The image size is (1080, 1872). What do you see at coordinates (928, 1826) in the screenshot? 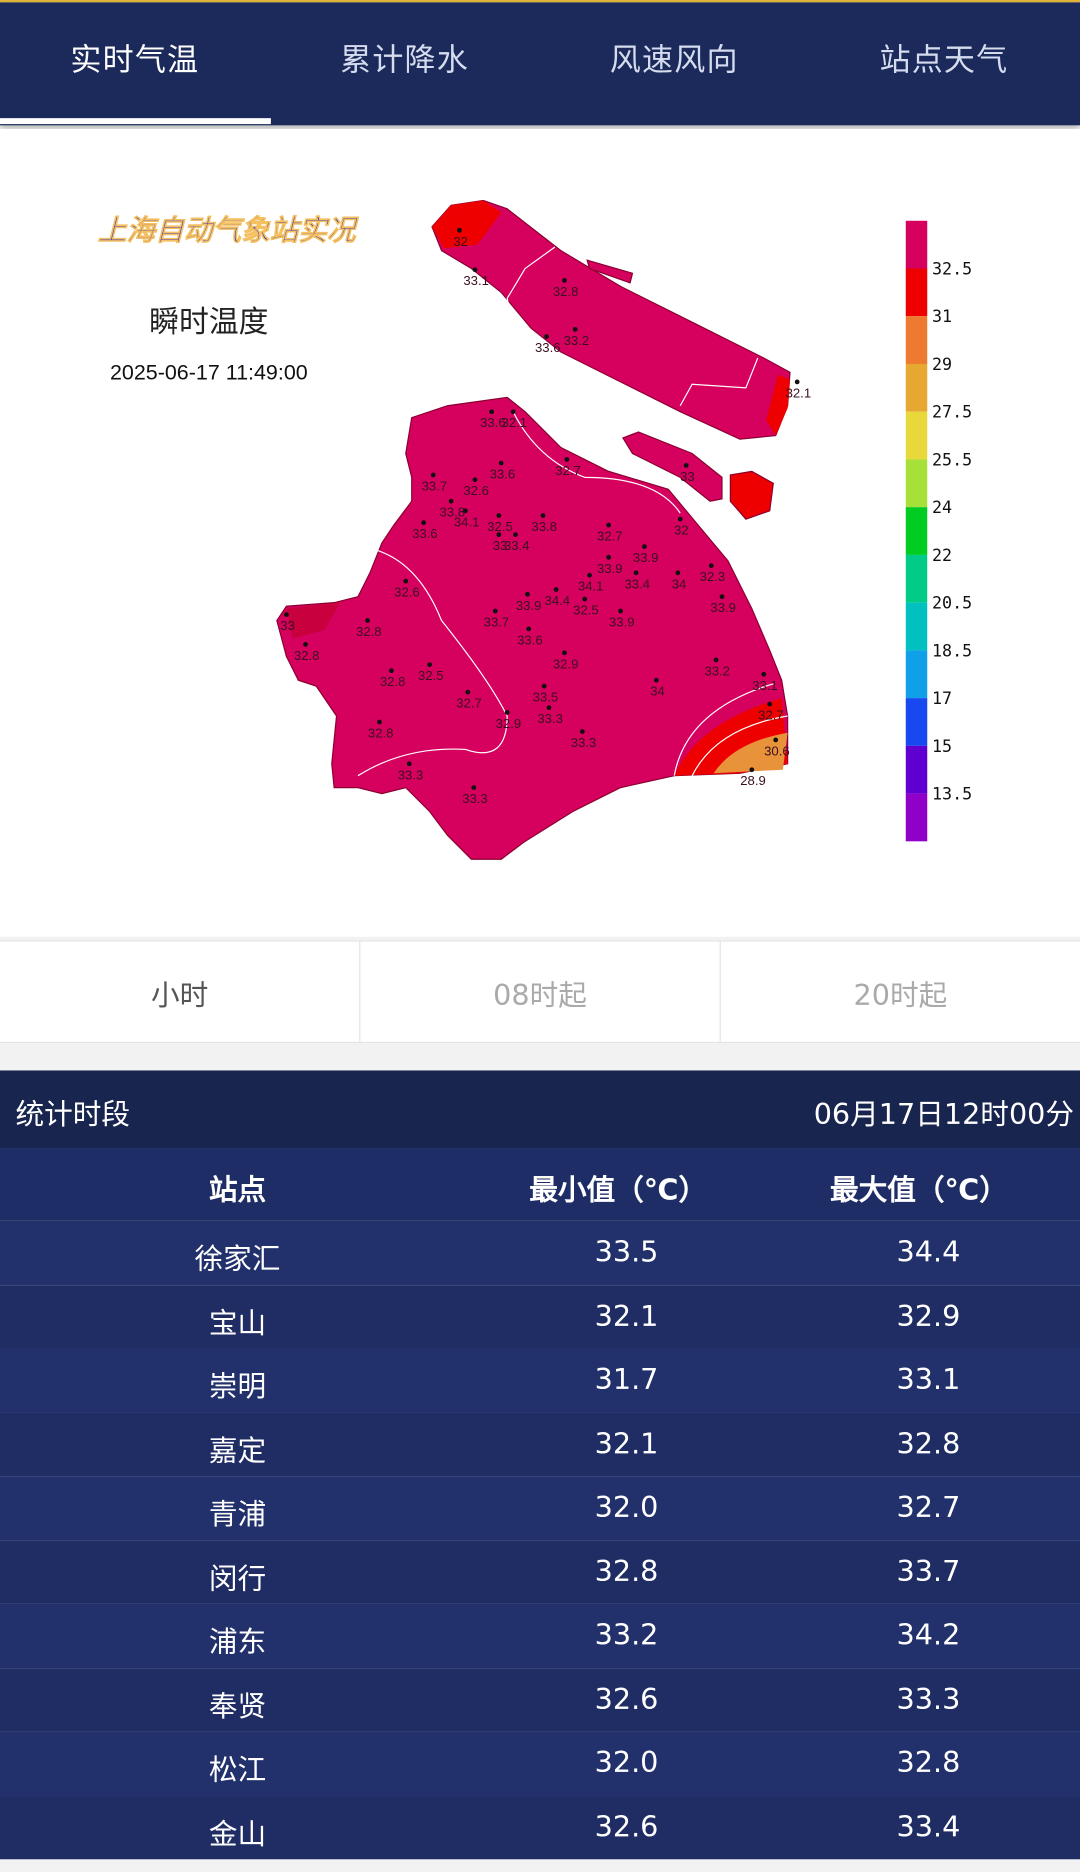
I see `max-value: 33.4` at bounding box center [928, 1826].